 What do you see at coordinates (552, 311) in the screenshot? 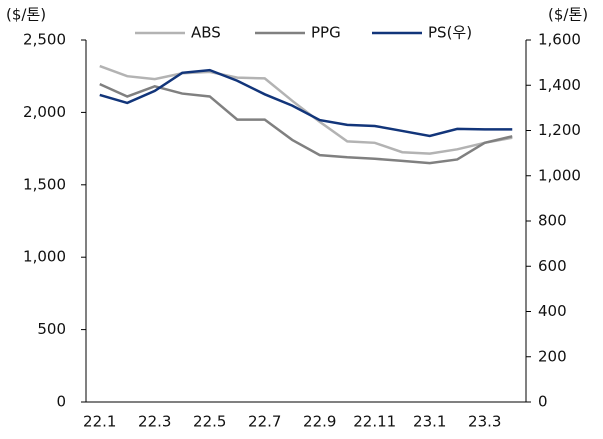
I see `y2-tick-label: 400` at bounding box center [552, 311].